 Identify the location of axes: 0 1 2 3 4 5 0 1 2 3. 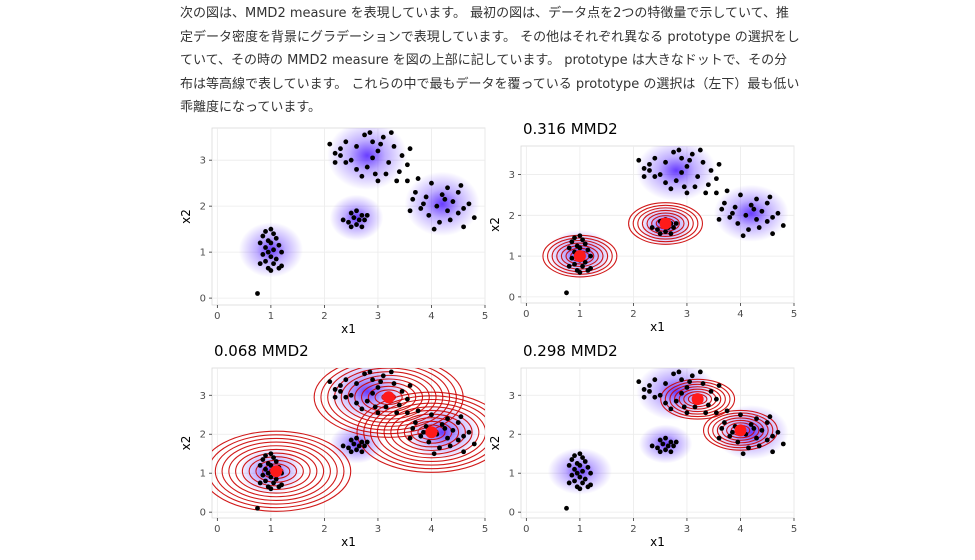
(653, 463).